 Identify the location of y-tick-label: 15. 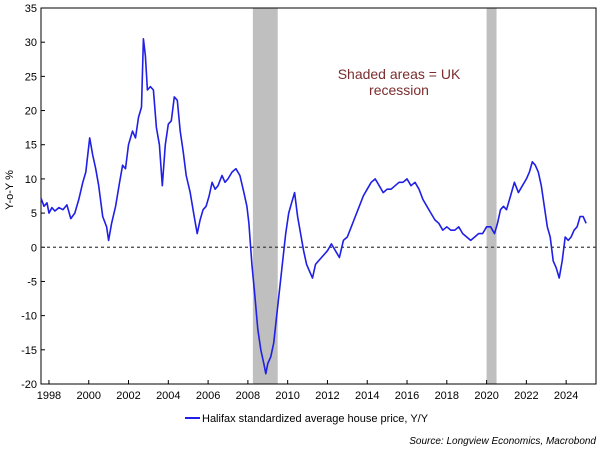
(31, 146).